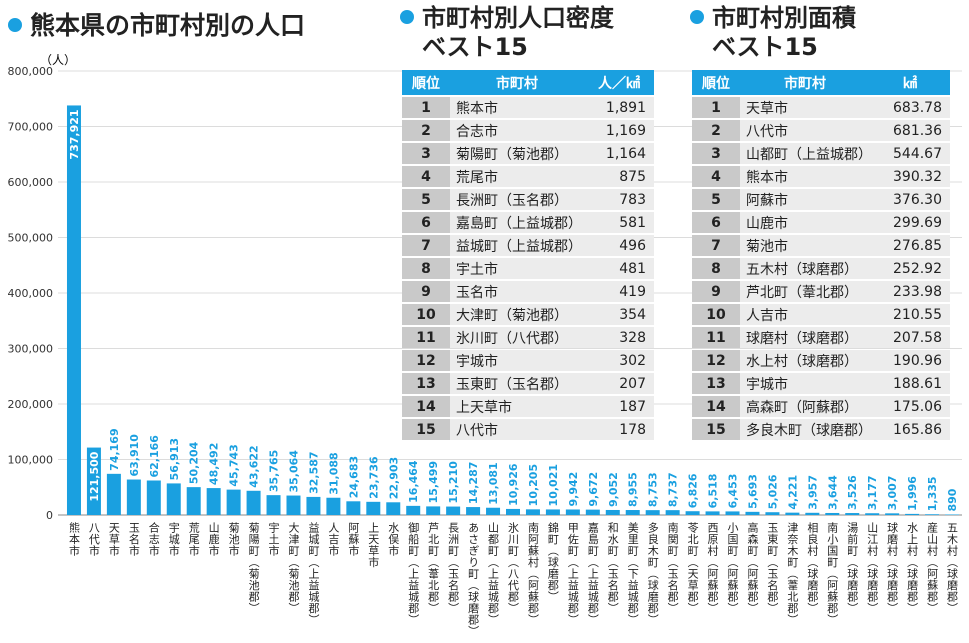 The image size is (969, 643). What do you see at coordinates (832, 492) in the screenshot?
I see `bar-value-label: 3,644` at bounding box center [832, 492].